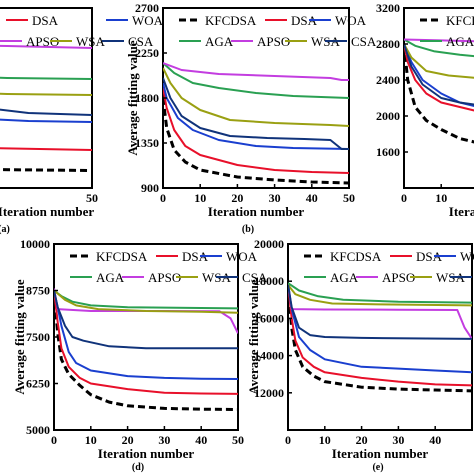 The image size is (474, 474). Describe the element at coordinates (91, 41) in the screenshot. I see `legend-label: WSA` at that location.